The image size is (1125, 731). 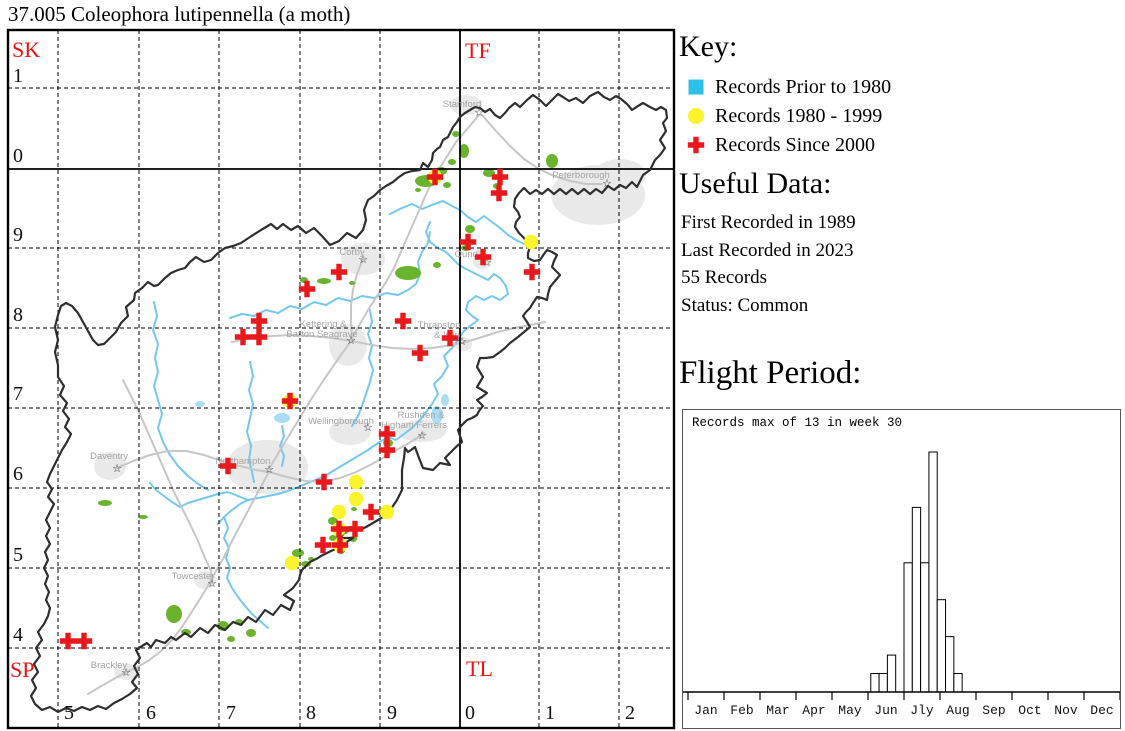 What do you see at coordinates (630, 713) in the screenshot?
I see `easting-label: 2` at bounding box center [630, 713].